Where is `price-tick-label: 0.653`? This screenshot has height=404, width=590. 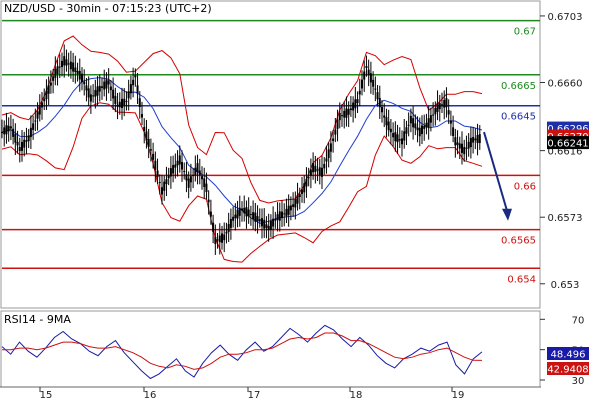 price-tick-label: 0.653 is located at coordinates (565, 285).